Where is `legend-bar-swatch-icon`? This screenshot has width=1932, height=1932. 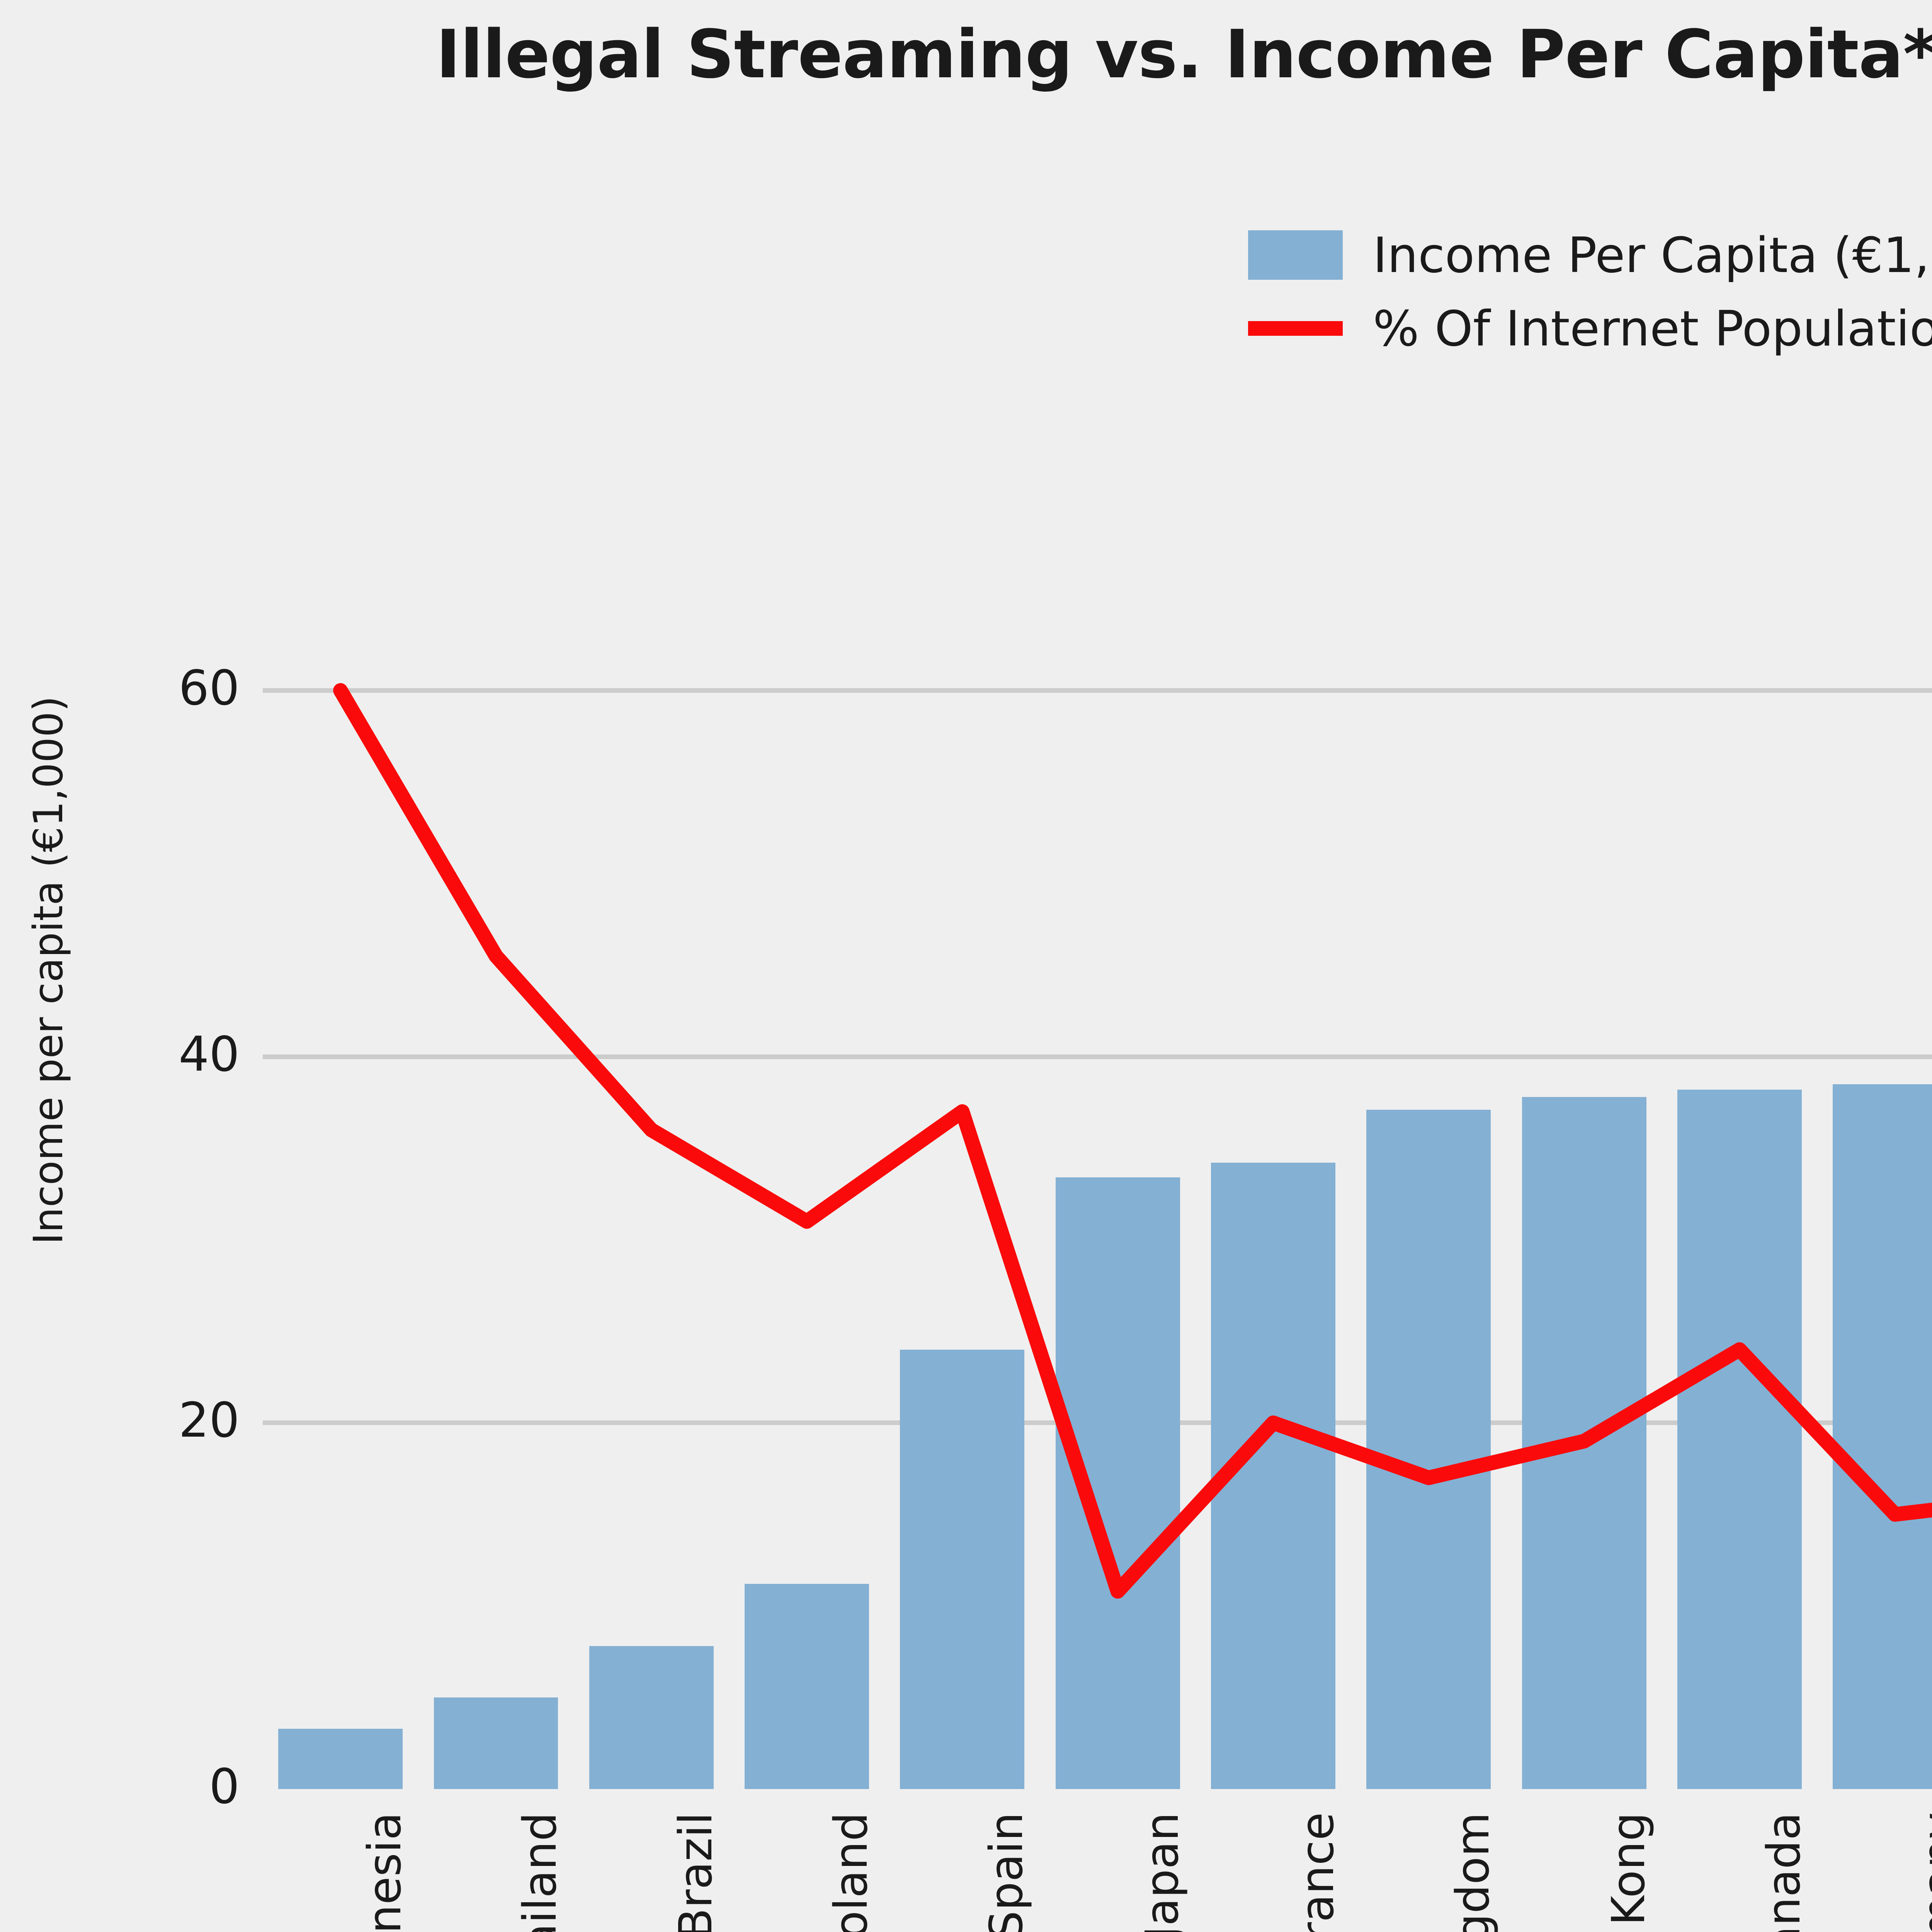 legend-bar-swatch-icon is located at coordinates (1296, 255).